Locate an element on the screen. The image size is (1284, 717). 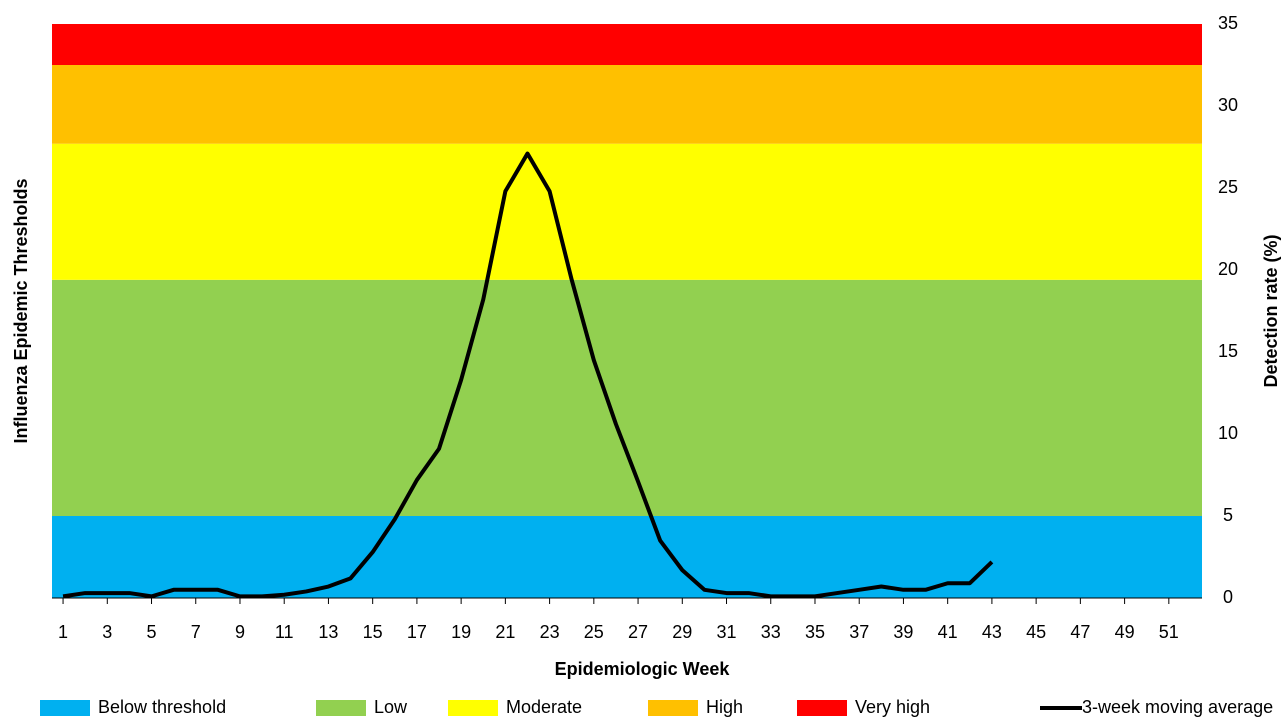
x-tick-label: 5 is located at coordinates (152, 632).